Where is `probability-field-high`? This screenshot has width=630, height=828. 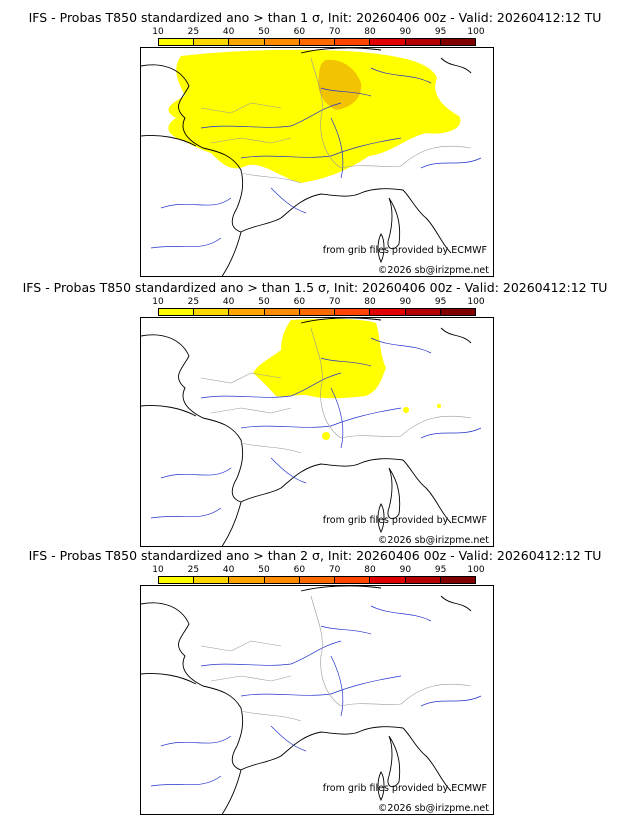 probability-field-high is located at coordinates (314, 116).